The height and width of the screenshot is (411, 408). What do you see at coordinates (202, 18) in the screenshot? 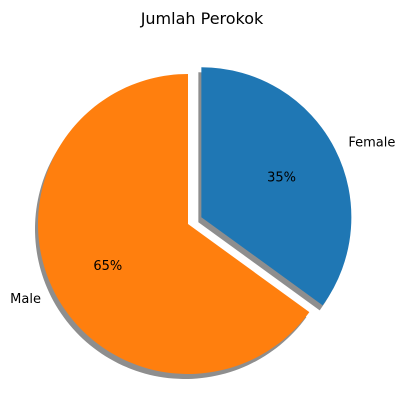
I see `chart-title: Jumlah Perokok` at bounding box center [202, 18].